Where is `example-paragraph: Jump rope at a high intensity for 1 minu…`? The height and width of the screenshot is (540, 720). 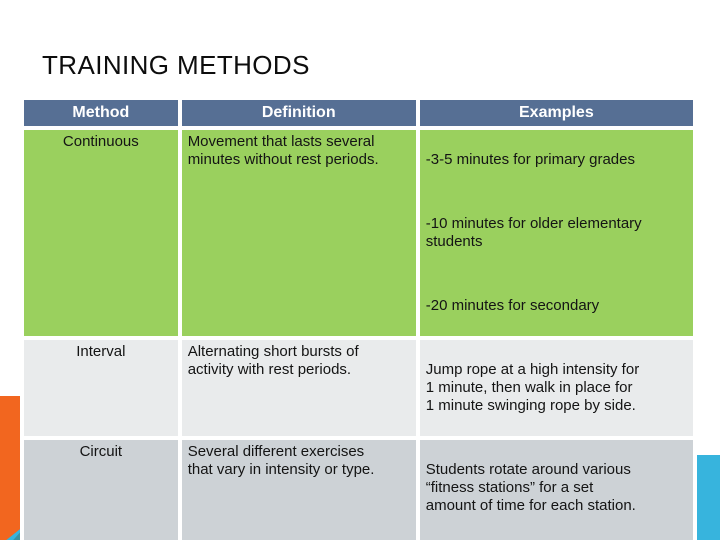
example-paragraph: Jump rope at a high intensity for 1 minu… is located at coordinates (532, 387).